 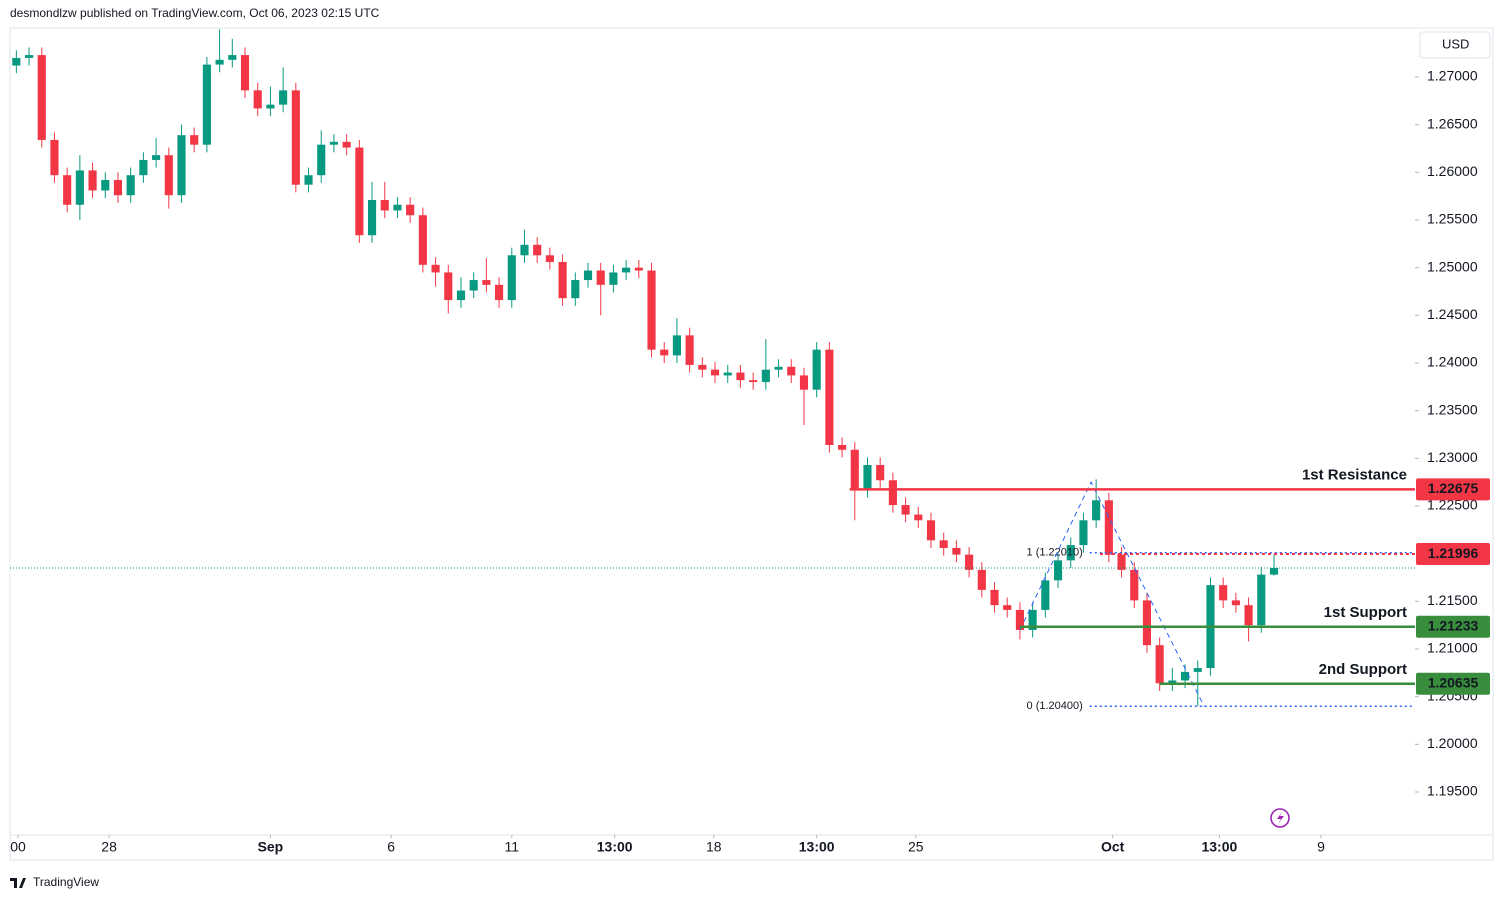 I want to click on price-label: 1.20635, so click(x=1453, y=683).